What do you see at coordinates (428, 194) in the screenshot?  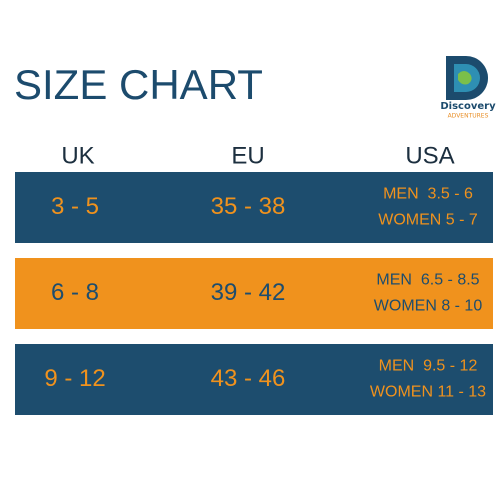 I see `usa-size: MEN 3.5 - 6` at bounding box center [428, 194].